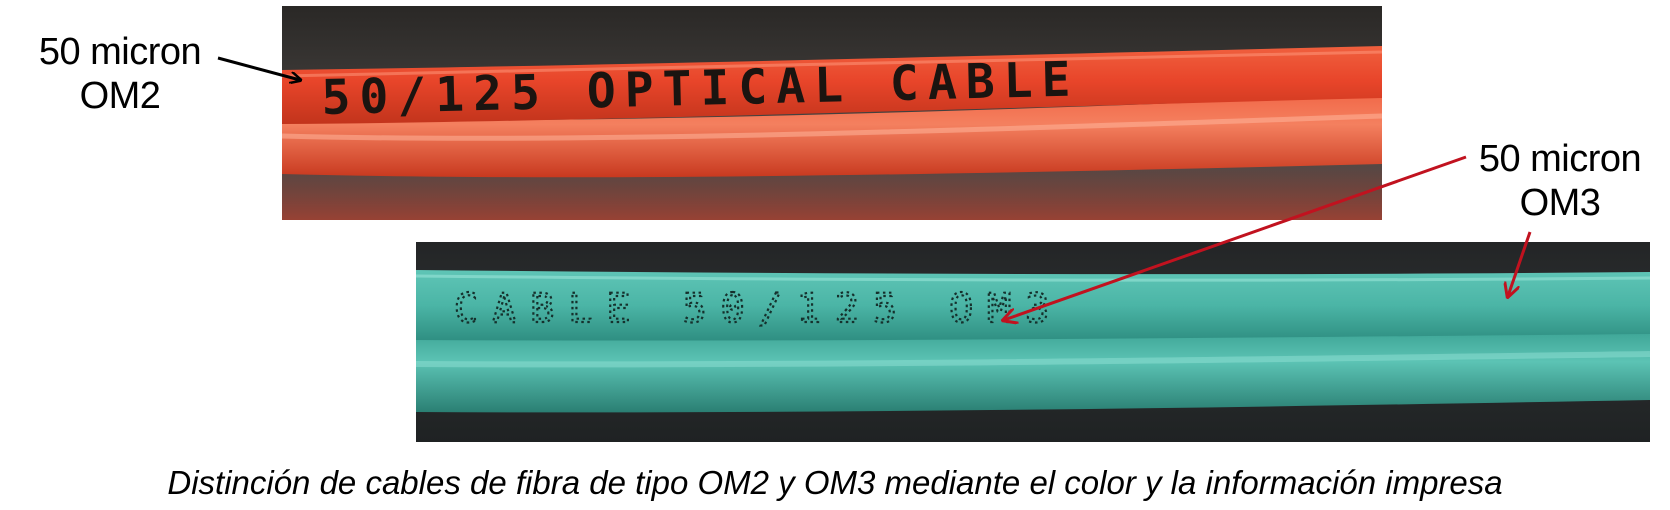 The image size is (1670, 510). Describe the element at coordinates (1033, 370) in the screenshot. I see `lower-aqua-cable` at that location.